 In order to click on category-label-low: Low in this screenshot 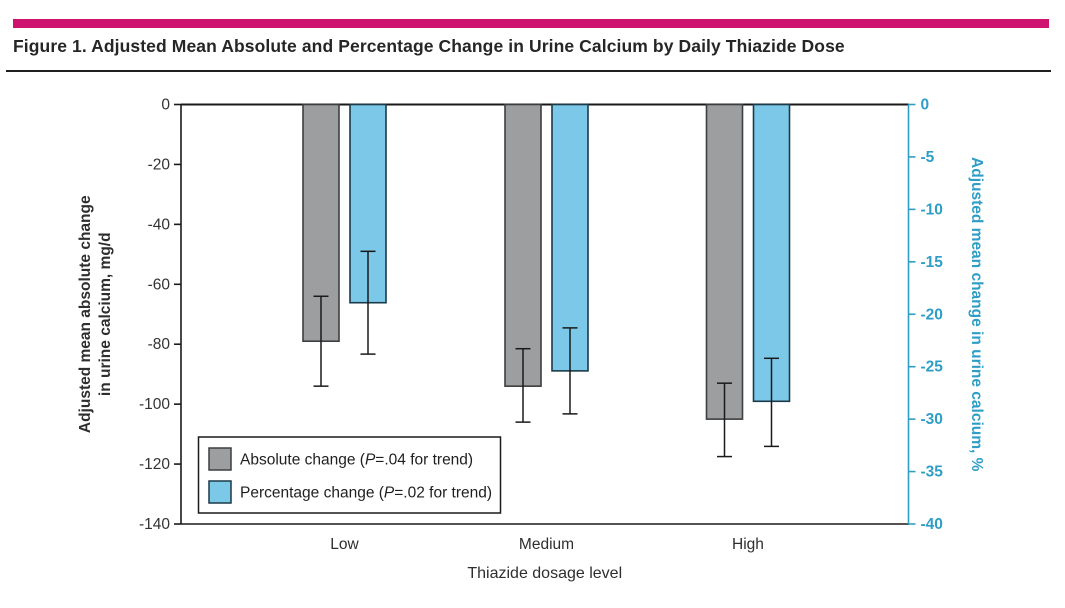, I will do `click(344, 544)`.